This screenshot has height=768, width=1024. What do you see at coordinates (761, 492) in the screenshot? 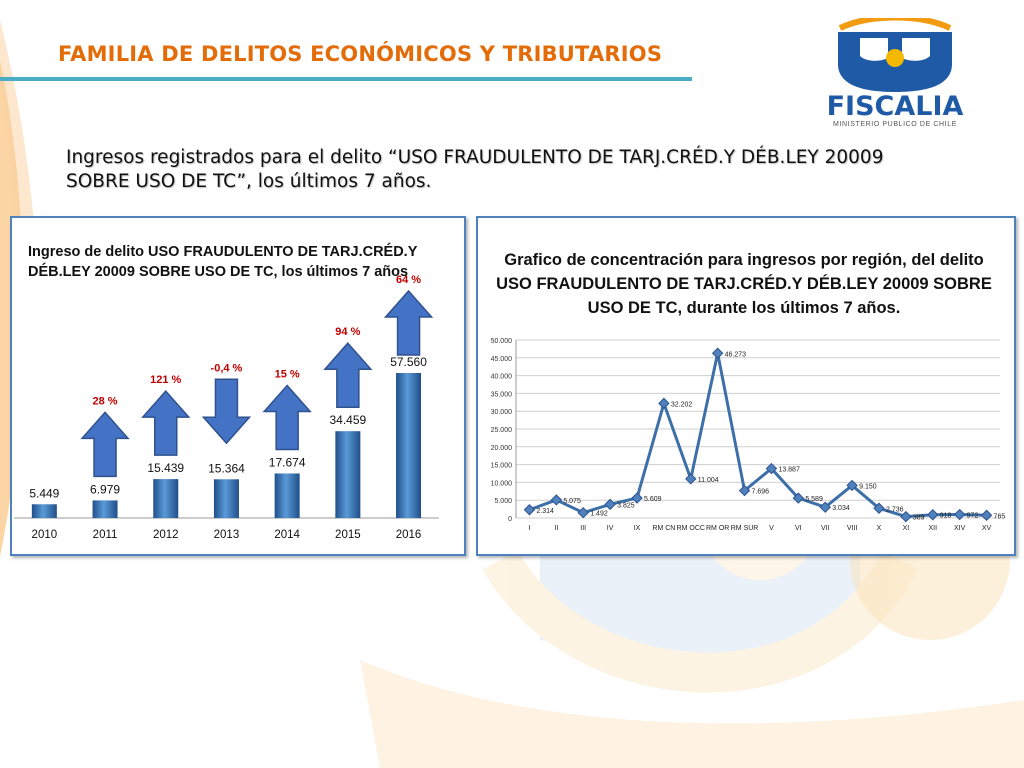
I see `data-point-label: 7.696` at bounding box center [761, 492].